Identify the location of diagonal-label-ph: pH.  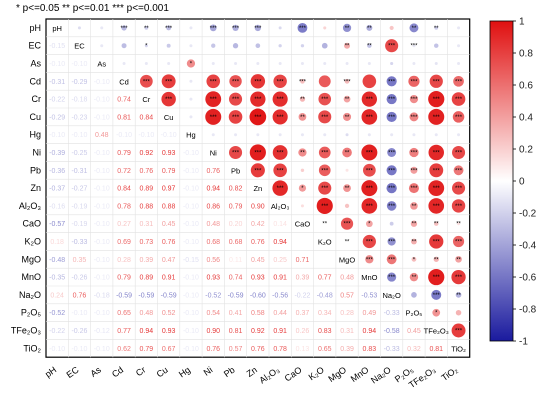
(57, 28).